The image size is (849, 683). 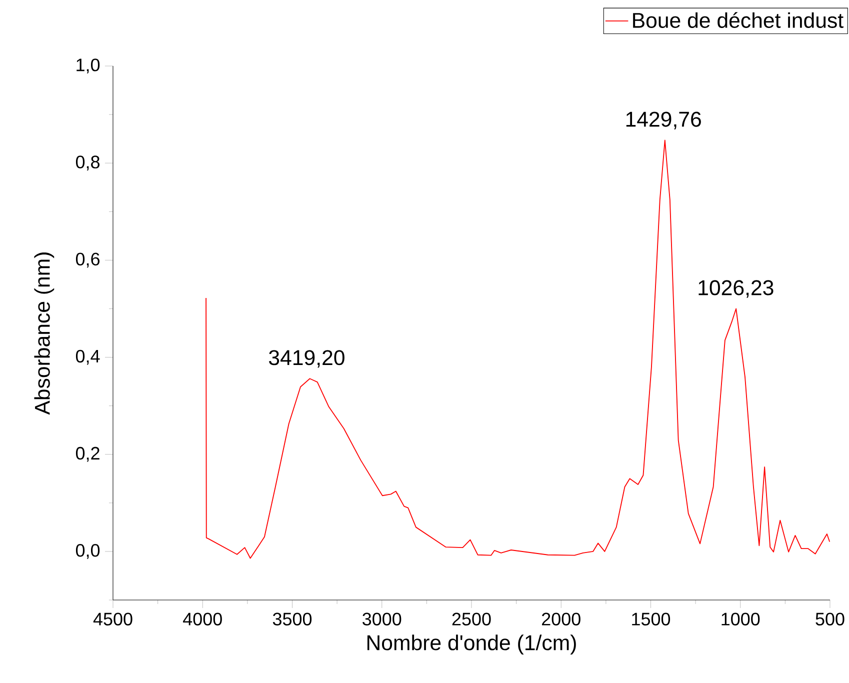 I want to click on x-tick-label: 2000, so click(x=561, y=619).